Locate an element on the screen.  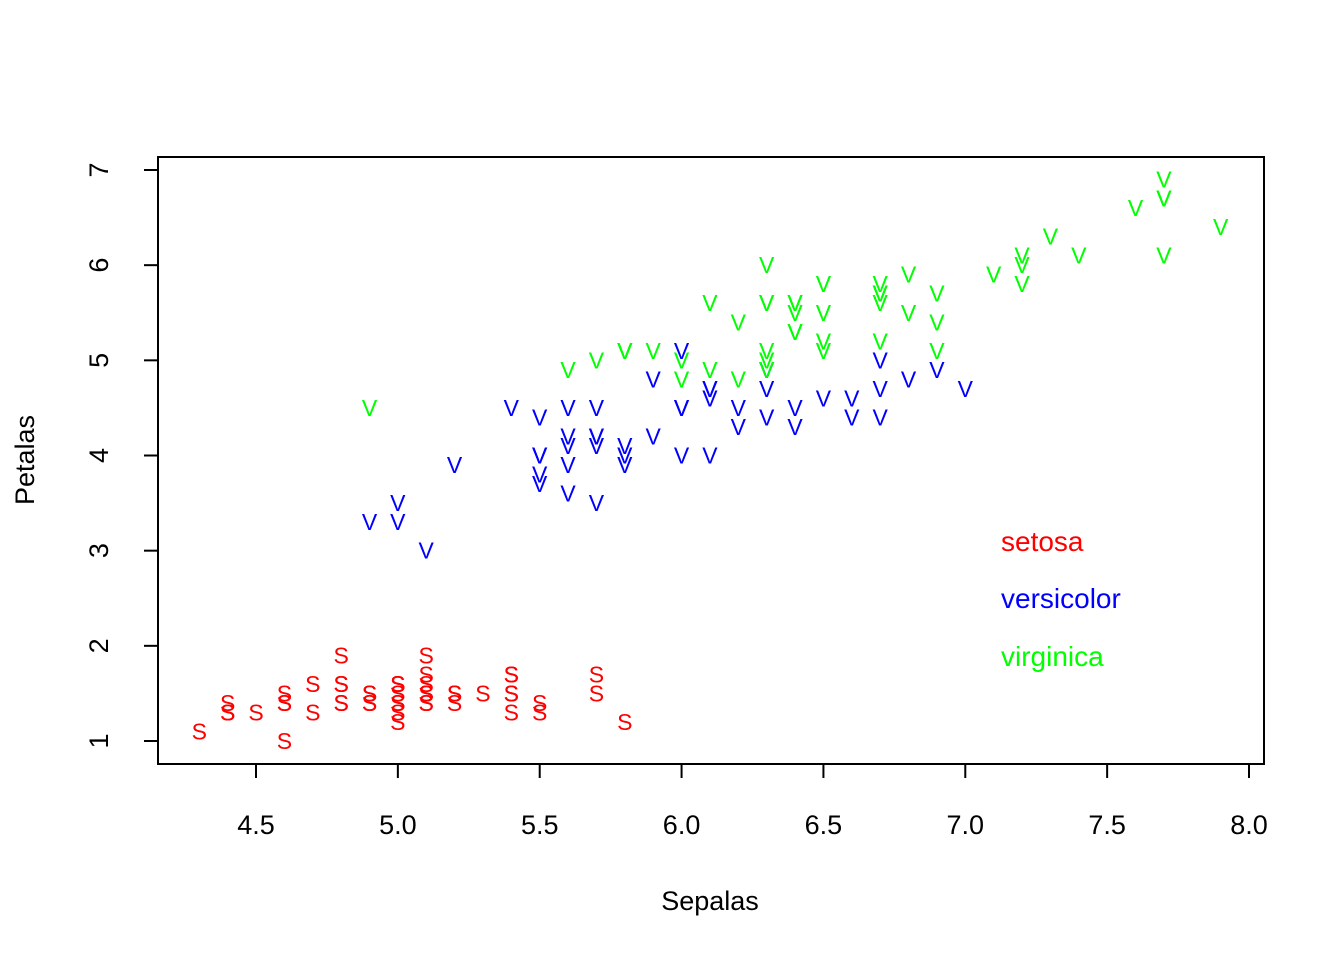
x-tick-label: 4.5 is located at coordinates (256, 825).